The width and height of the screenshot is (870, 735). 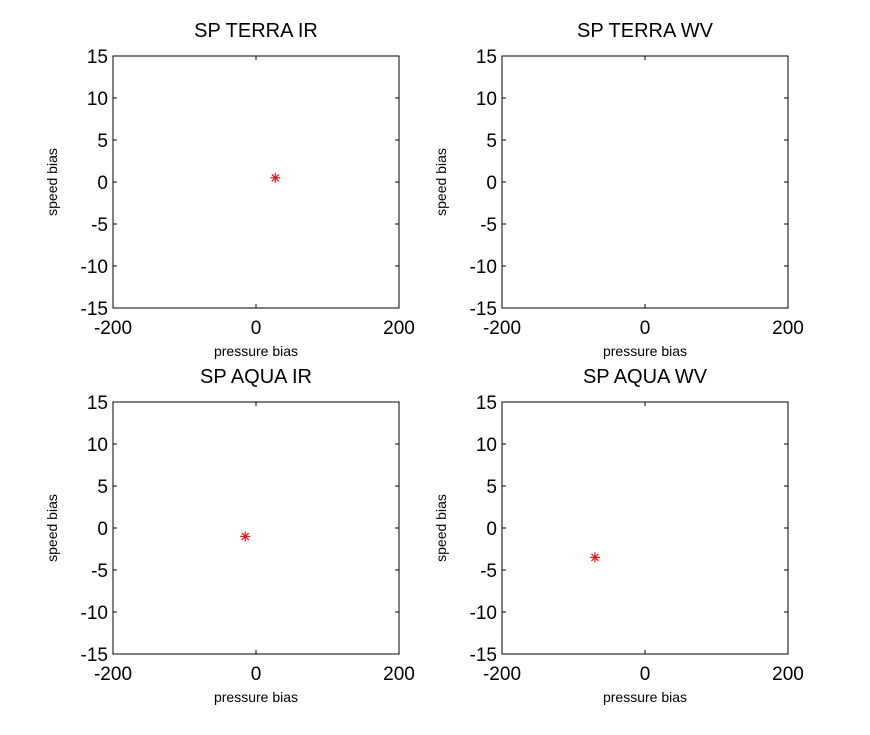 I want to click on chart-title: SP TERRA WV, so click(x=645, y=31).